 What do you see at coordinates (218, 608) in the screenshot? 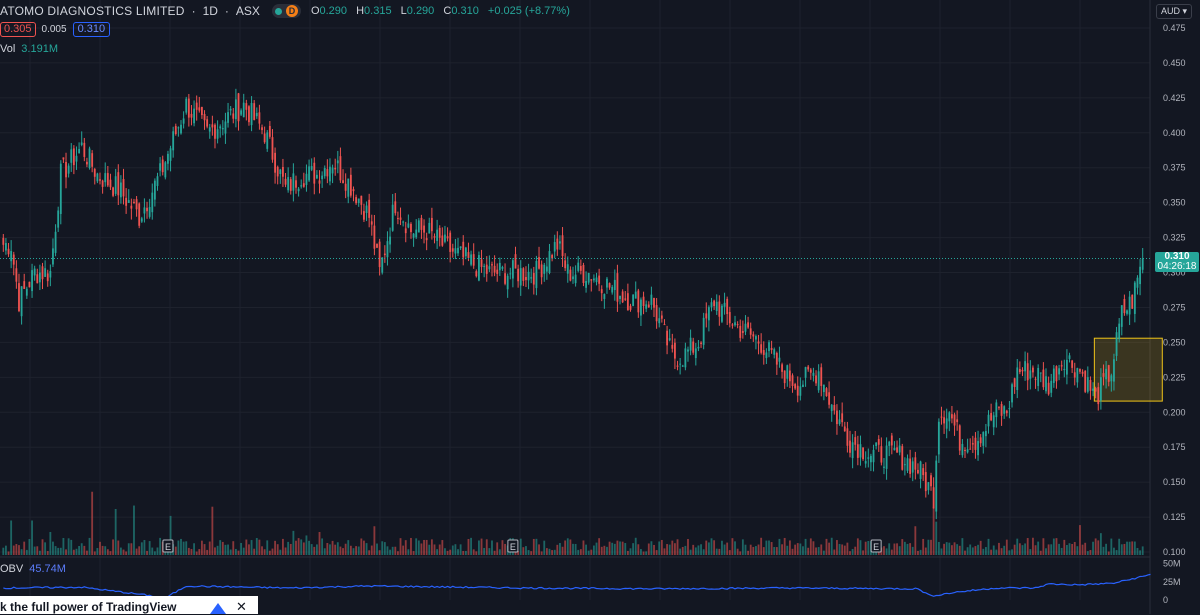
I see `tradingview-logo-icon` at bounding box center [218, 608].